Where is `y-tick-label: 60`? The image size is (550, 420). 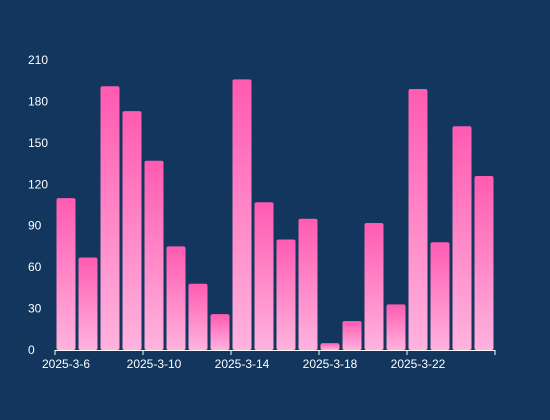 y-tick-label: 60 is located at coordinates (35, 267).